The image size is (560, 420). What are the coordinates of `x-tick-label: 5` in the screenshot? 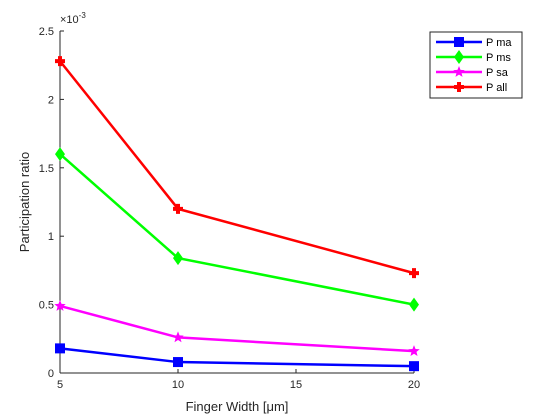 It's located at (60, 385).